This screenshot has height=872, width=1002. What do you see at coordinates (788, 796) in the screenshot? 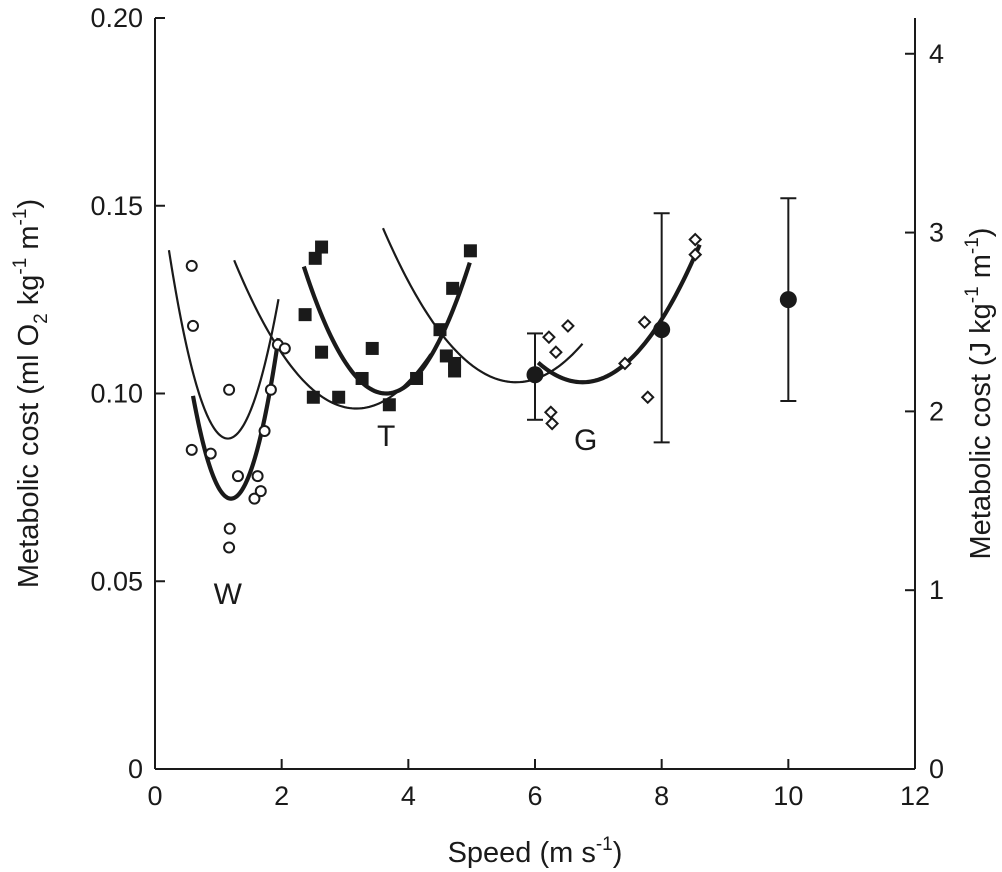
I see `x-tick-label: 10` at bounding box center [788, 796].